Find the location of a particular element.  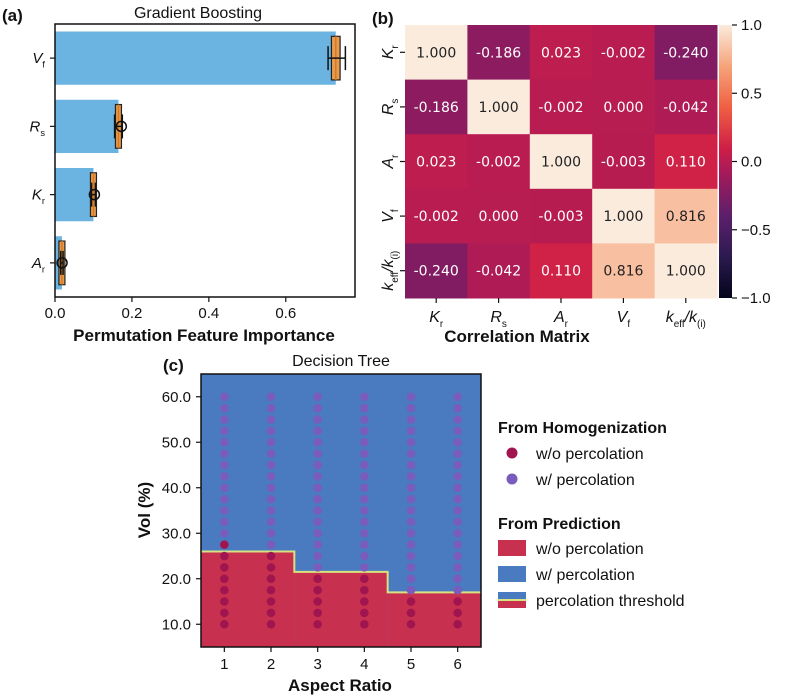

chart-c-xlabel: Aspect Ratio is located at coordinates (340, 685).